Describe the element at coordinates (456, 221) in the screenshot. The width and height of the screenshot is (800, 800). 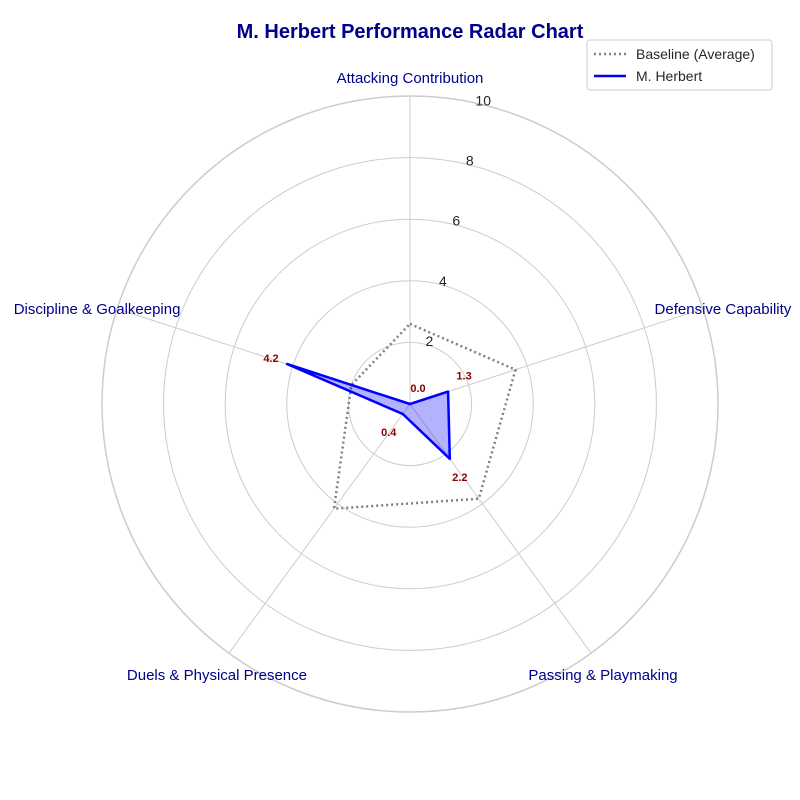
I see `radial-tick-label: 6` at that location.